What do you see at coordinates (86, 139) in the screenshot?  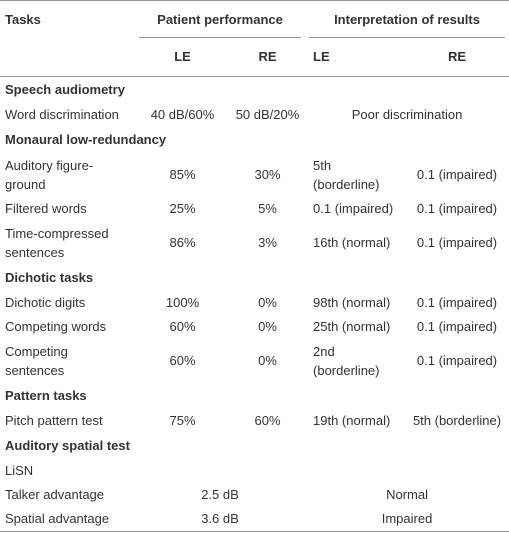 I see `section-title: Monaural low-redundancy` at bounding box center [86, 139].